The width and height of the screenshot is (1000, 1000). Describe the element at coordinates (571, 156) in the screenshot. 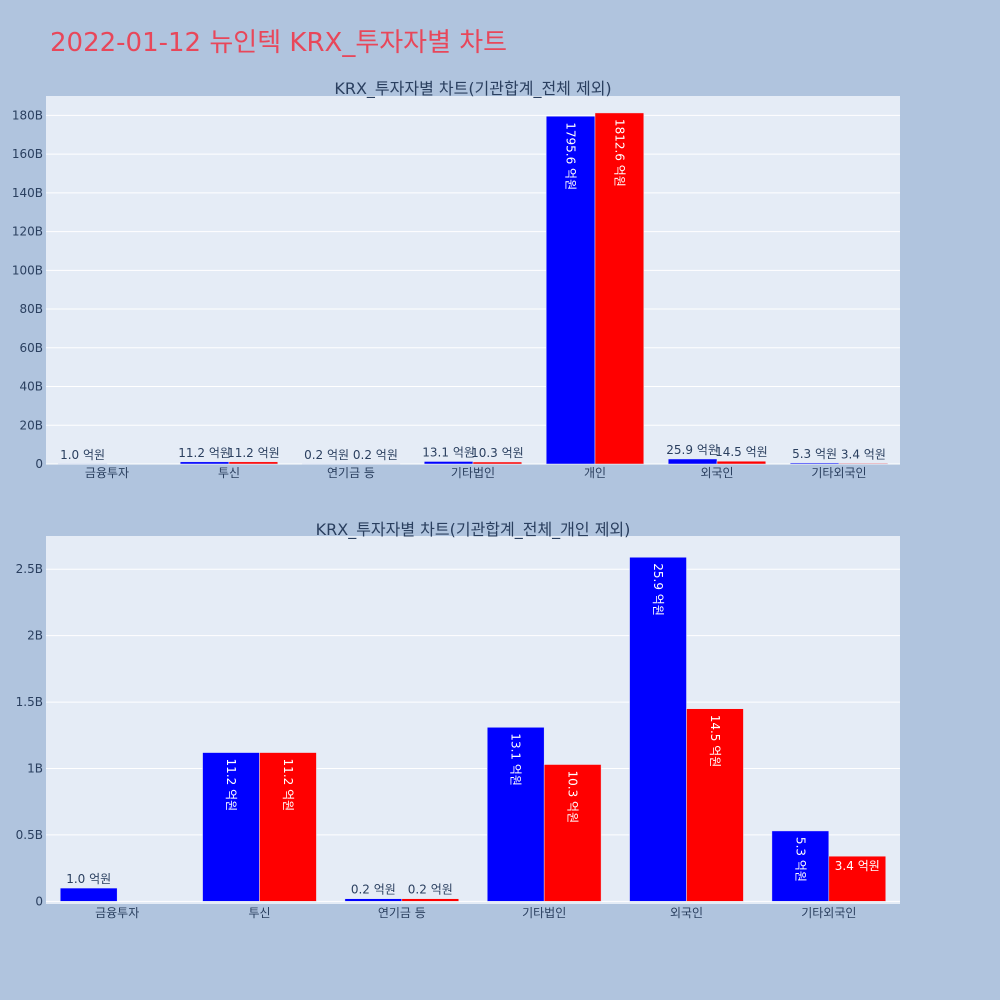

I see `data-label: 1795.6 억원` at that location.